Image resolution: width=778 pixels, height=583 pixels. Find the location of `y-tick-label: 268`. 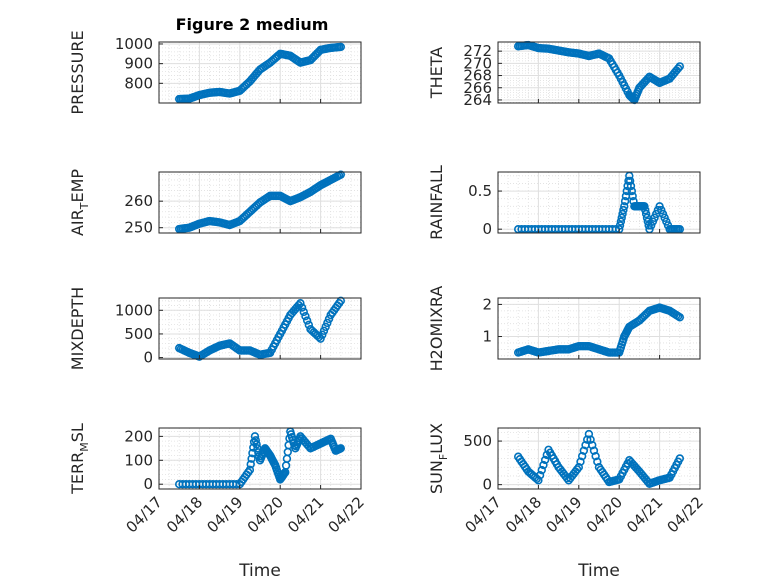

y-tick-label: 268 is located at coordinates (477, 76).